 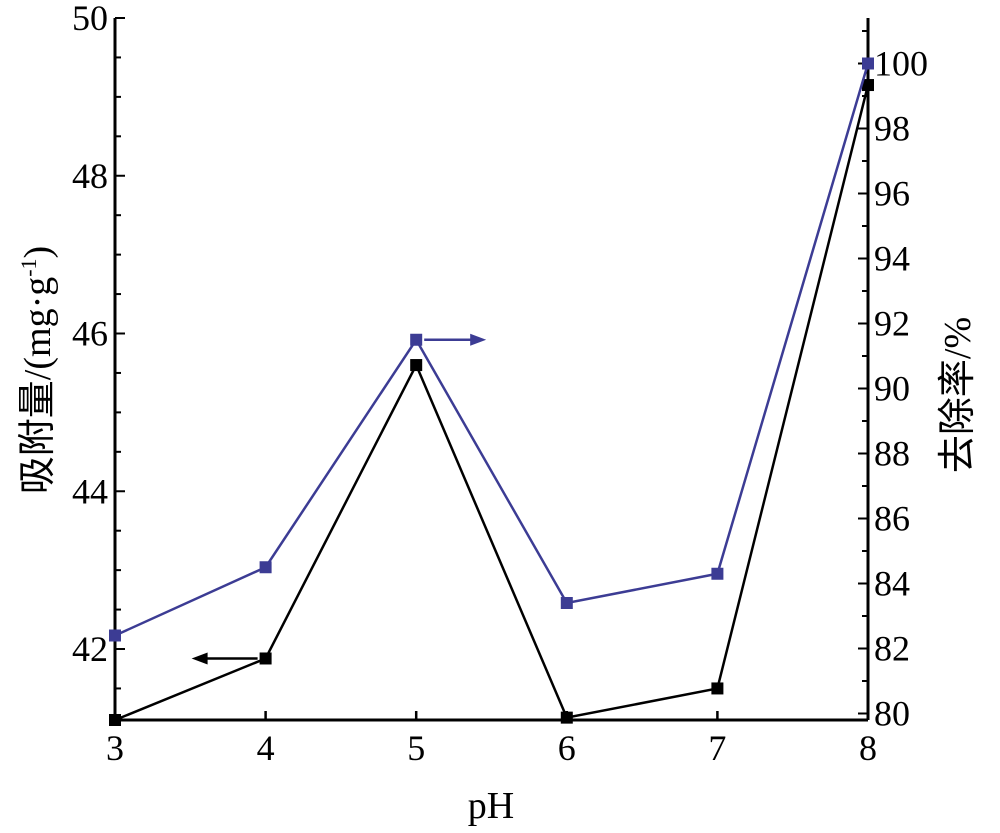 What do you see at coordinates (28, 267) in the screenshot?
I see `left-y-axis-title-sup: -1` at bounding box center [28, 267].